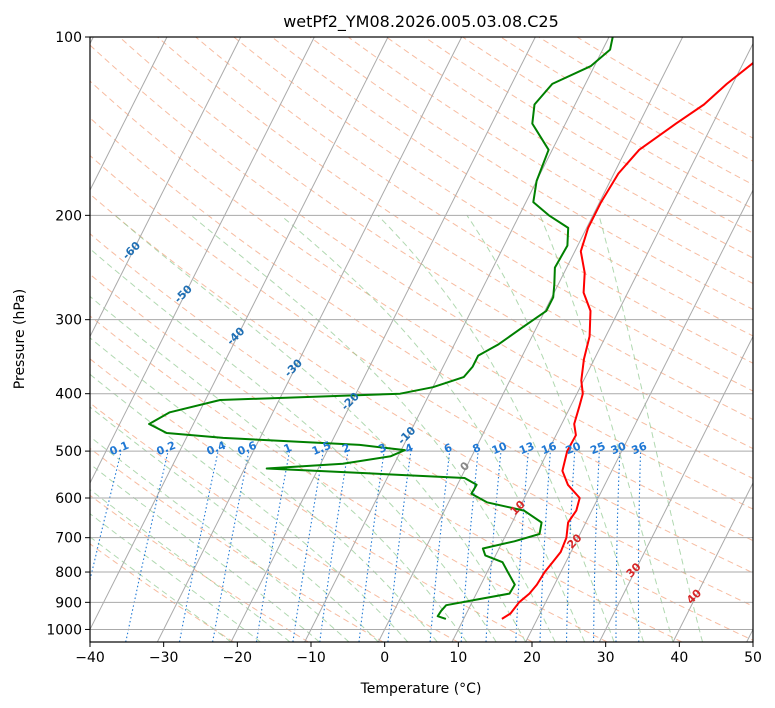 This screenshot has width=775, height=708. I want to click on x-tick-label: −20, so click(238, 658).